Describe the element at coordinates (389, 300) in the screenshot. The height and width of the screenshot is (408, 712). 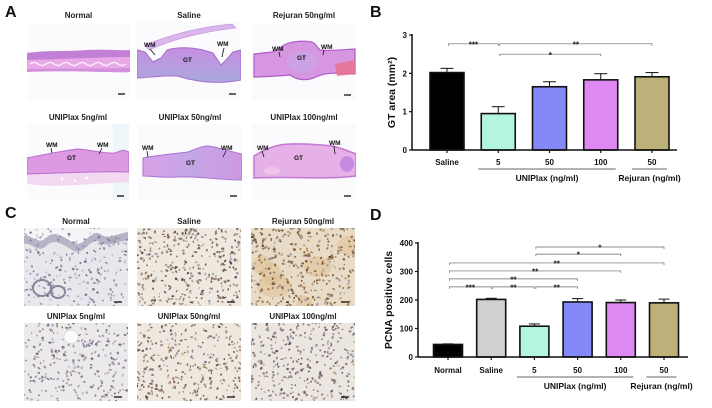
I see `y-axis-label: PCNA positive cells` at that location.